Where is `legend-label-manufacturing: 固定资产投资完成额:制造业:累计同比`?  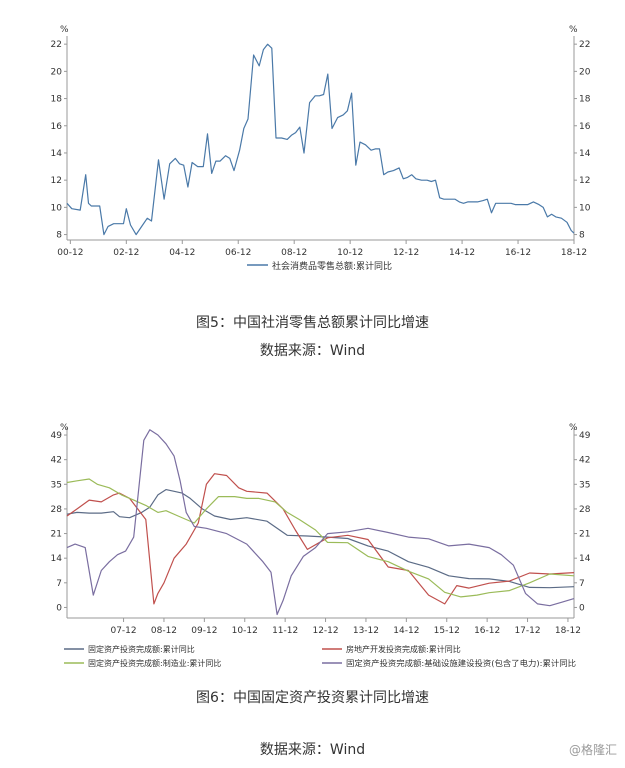
legend-label-manufacturing: 固定资产投资完成额:制造业:累计同比 is located at coordinates (154, 663).